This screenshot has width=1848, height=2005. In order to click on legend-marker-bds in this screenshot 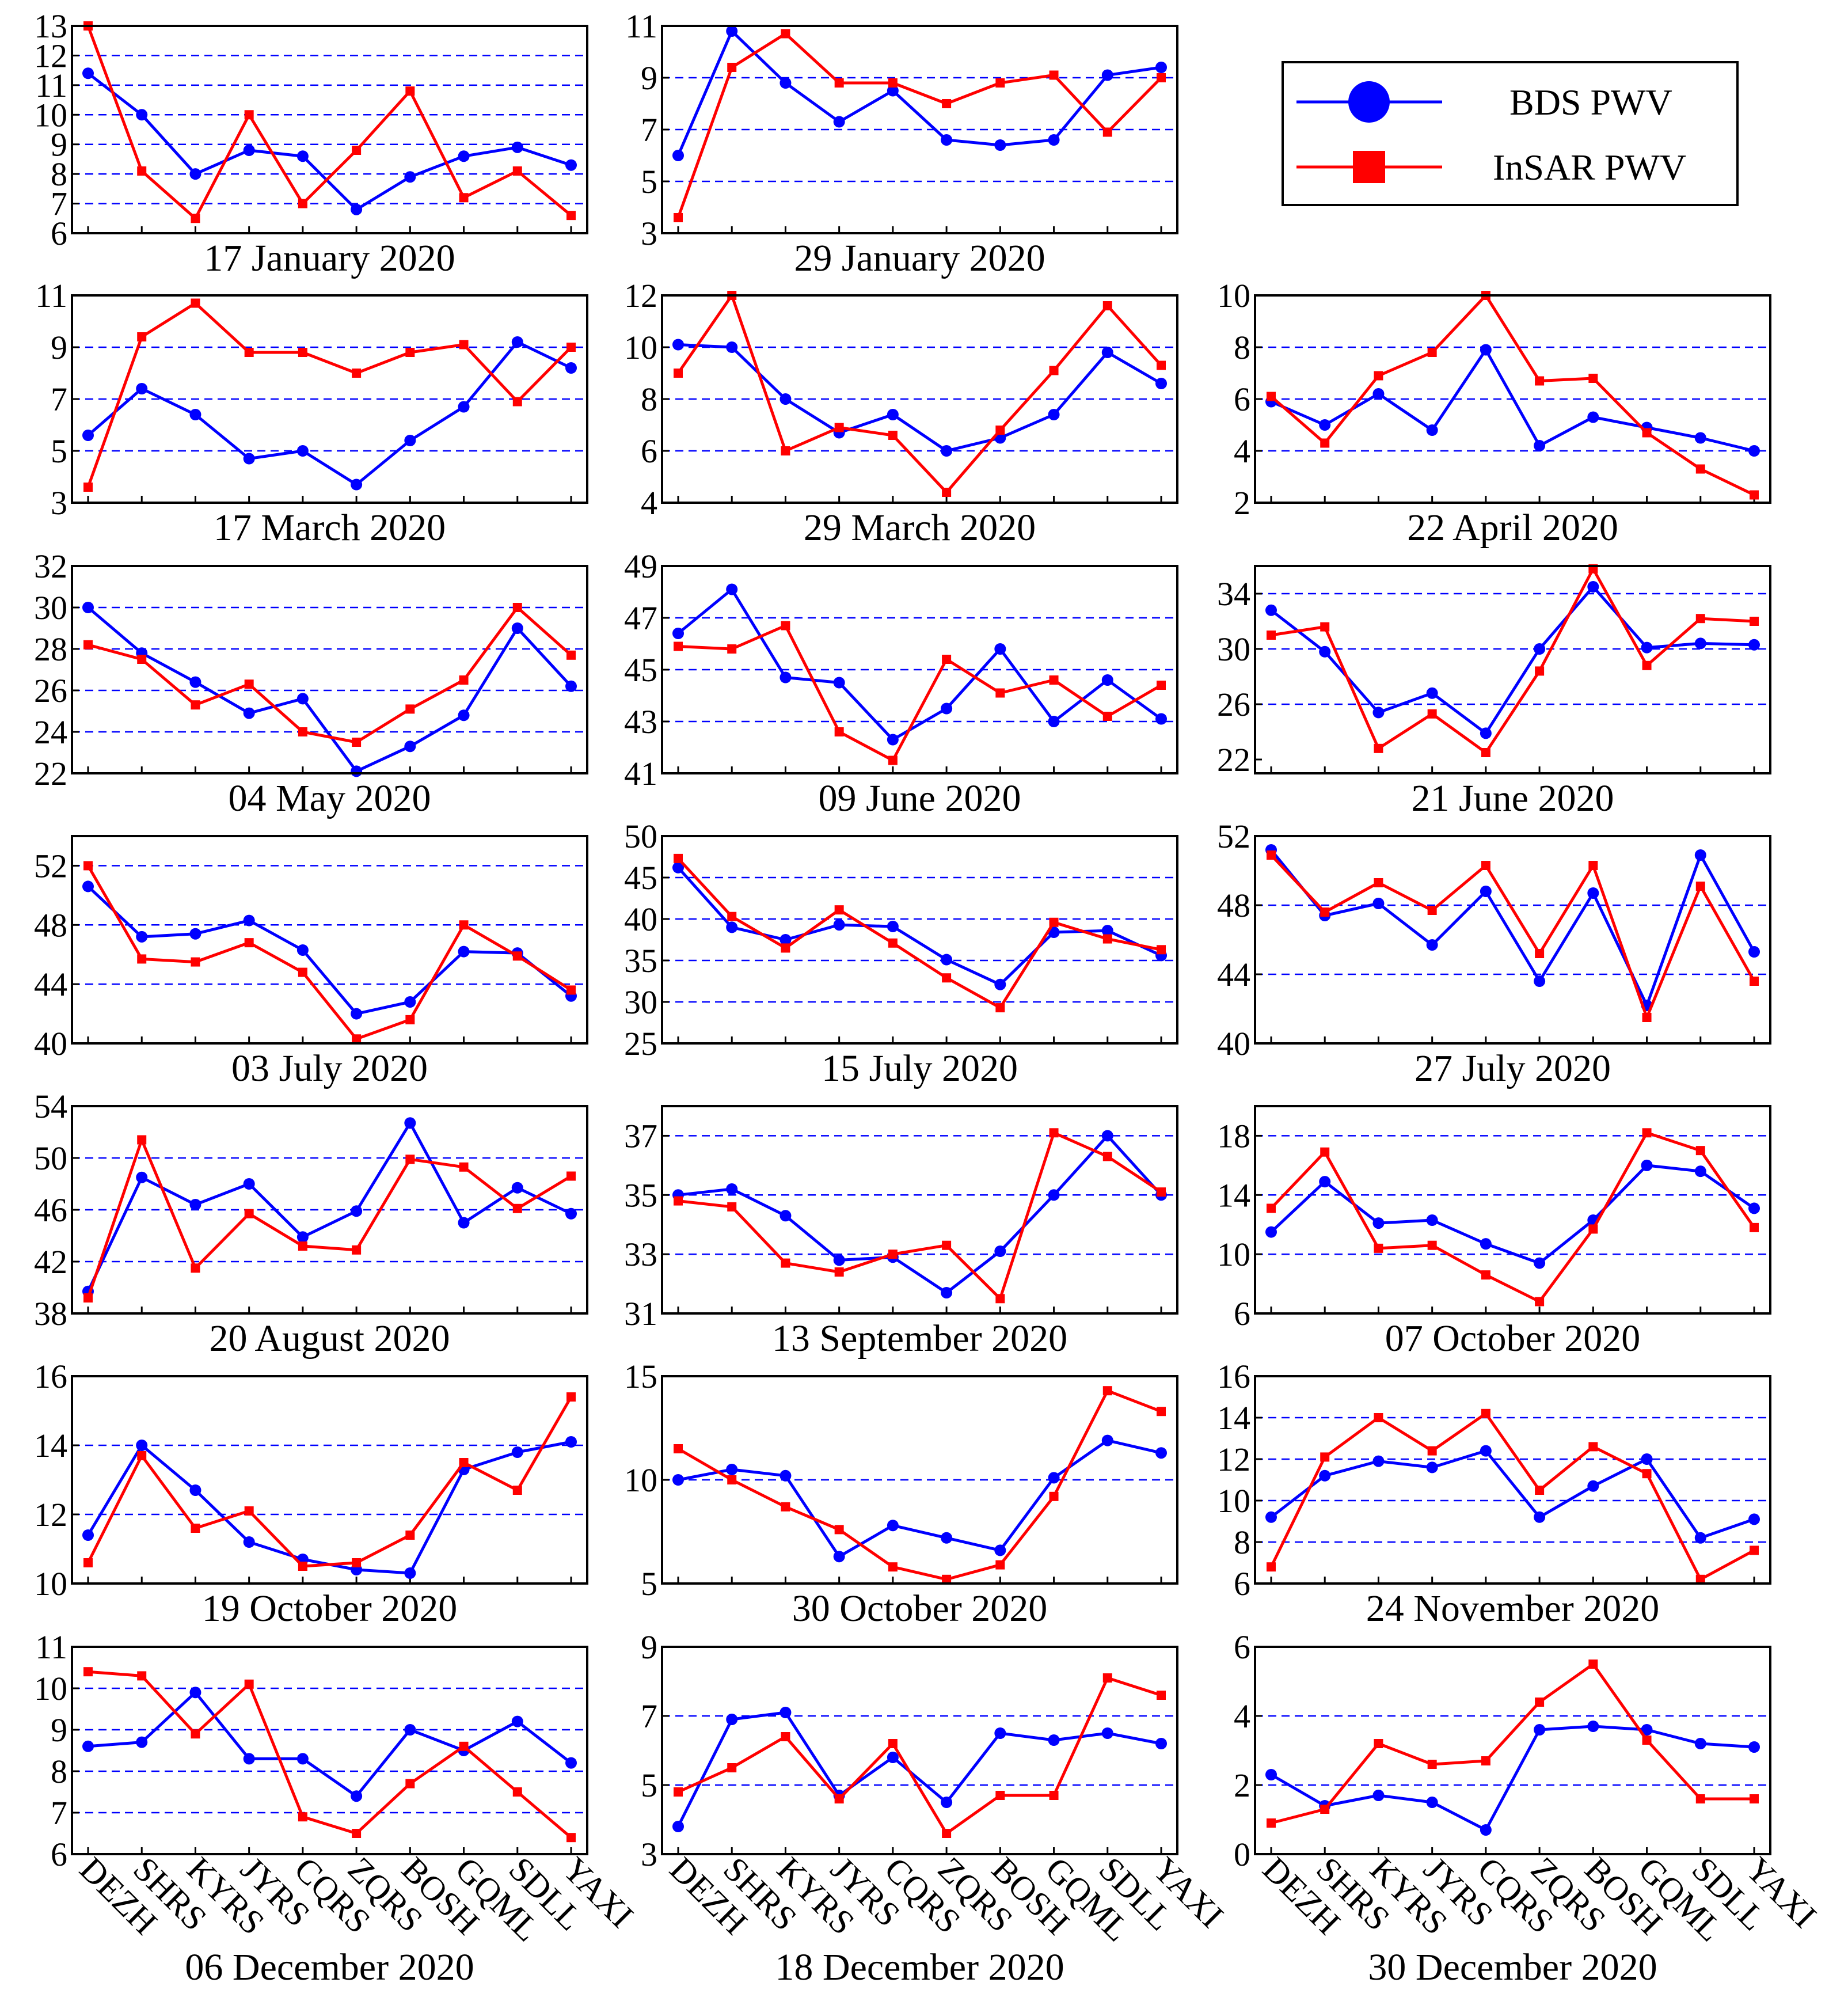, I will do `click(1369, 102)`.